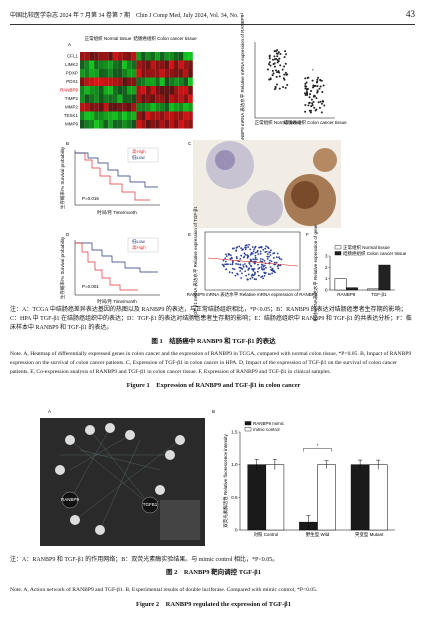  Describe the element at coordinates (338, 247) in the screenshot. I see `legend-swatch` at that location.